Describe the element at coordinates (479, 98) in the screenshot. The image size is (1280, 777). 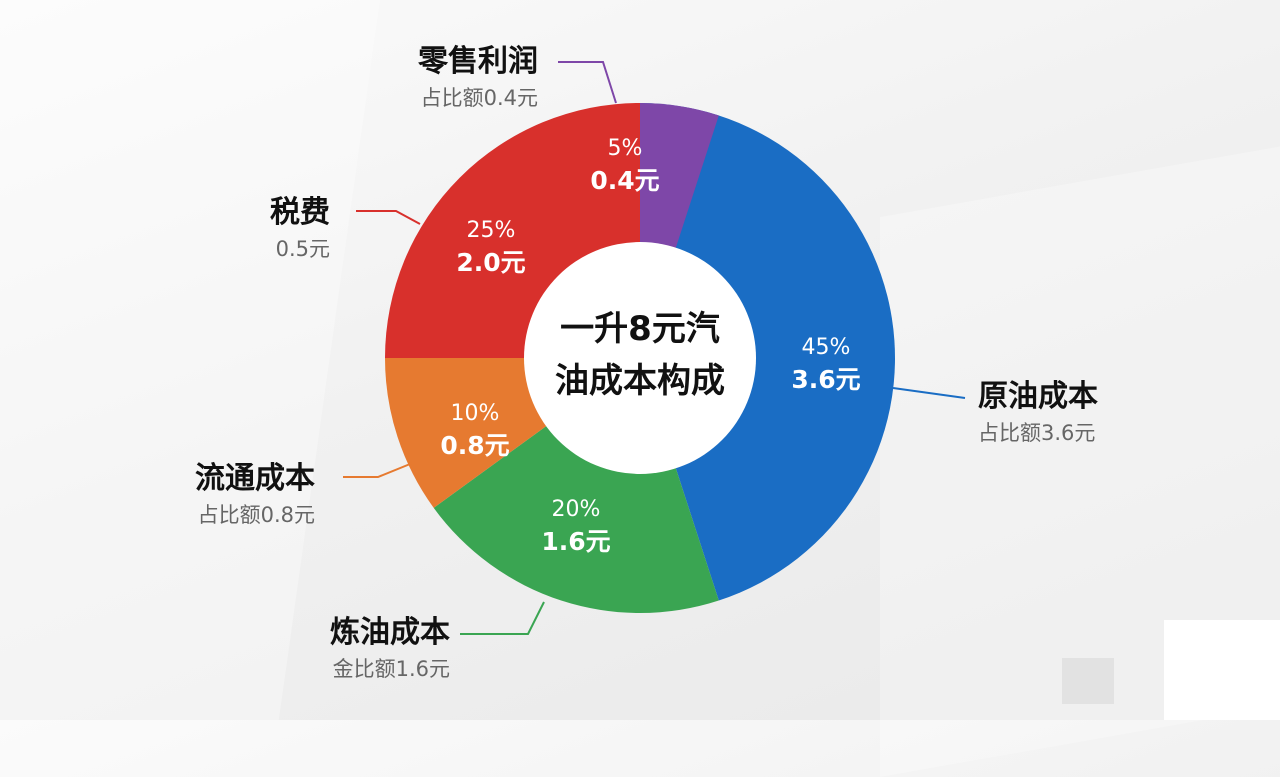
I see `category-subtext: 占比额0.4元` at that location.